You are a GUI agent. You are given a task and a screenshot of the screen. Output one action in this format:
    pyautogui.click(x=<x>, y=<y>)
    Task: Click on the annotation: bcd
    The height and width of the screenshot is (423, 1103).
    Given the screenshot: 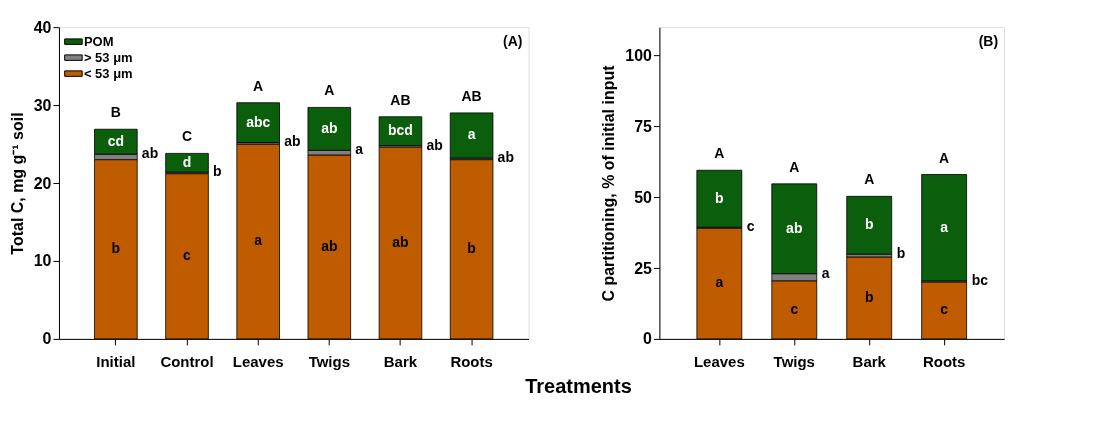 What is the action you would take?
    pyautogui.click(x=400, y=130)
    